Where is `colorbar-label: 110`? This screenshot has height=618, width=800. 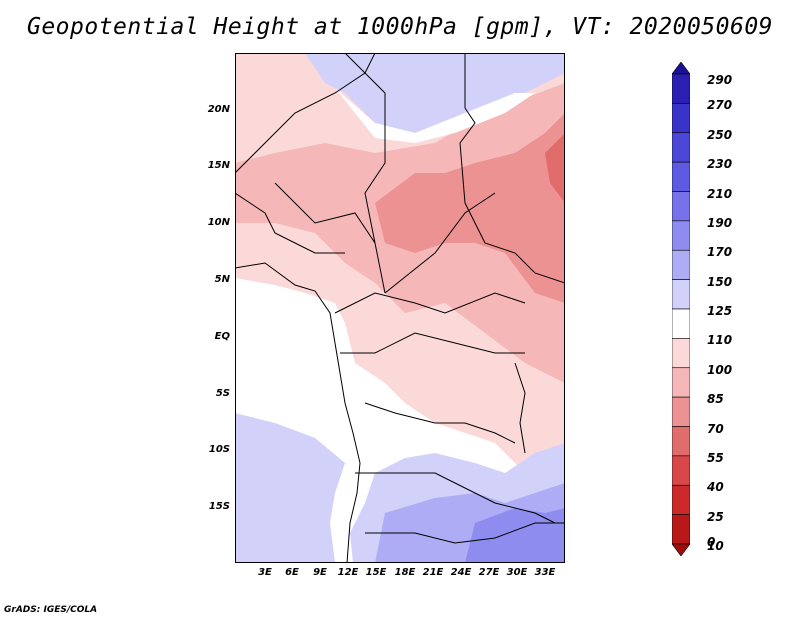 colorbar-label: 110 is located at coordinates (720, 340).